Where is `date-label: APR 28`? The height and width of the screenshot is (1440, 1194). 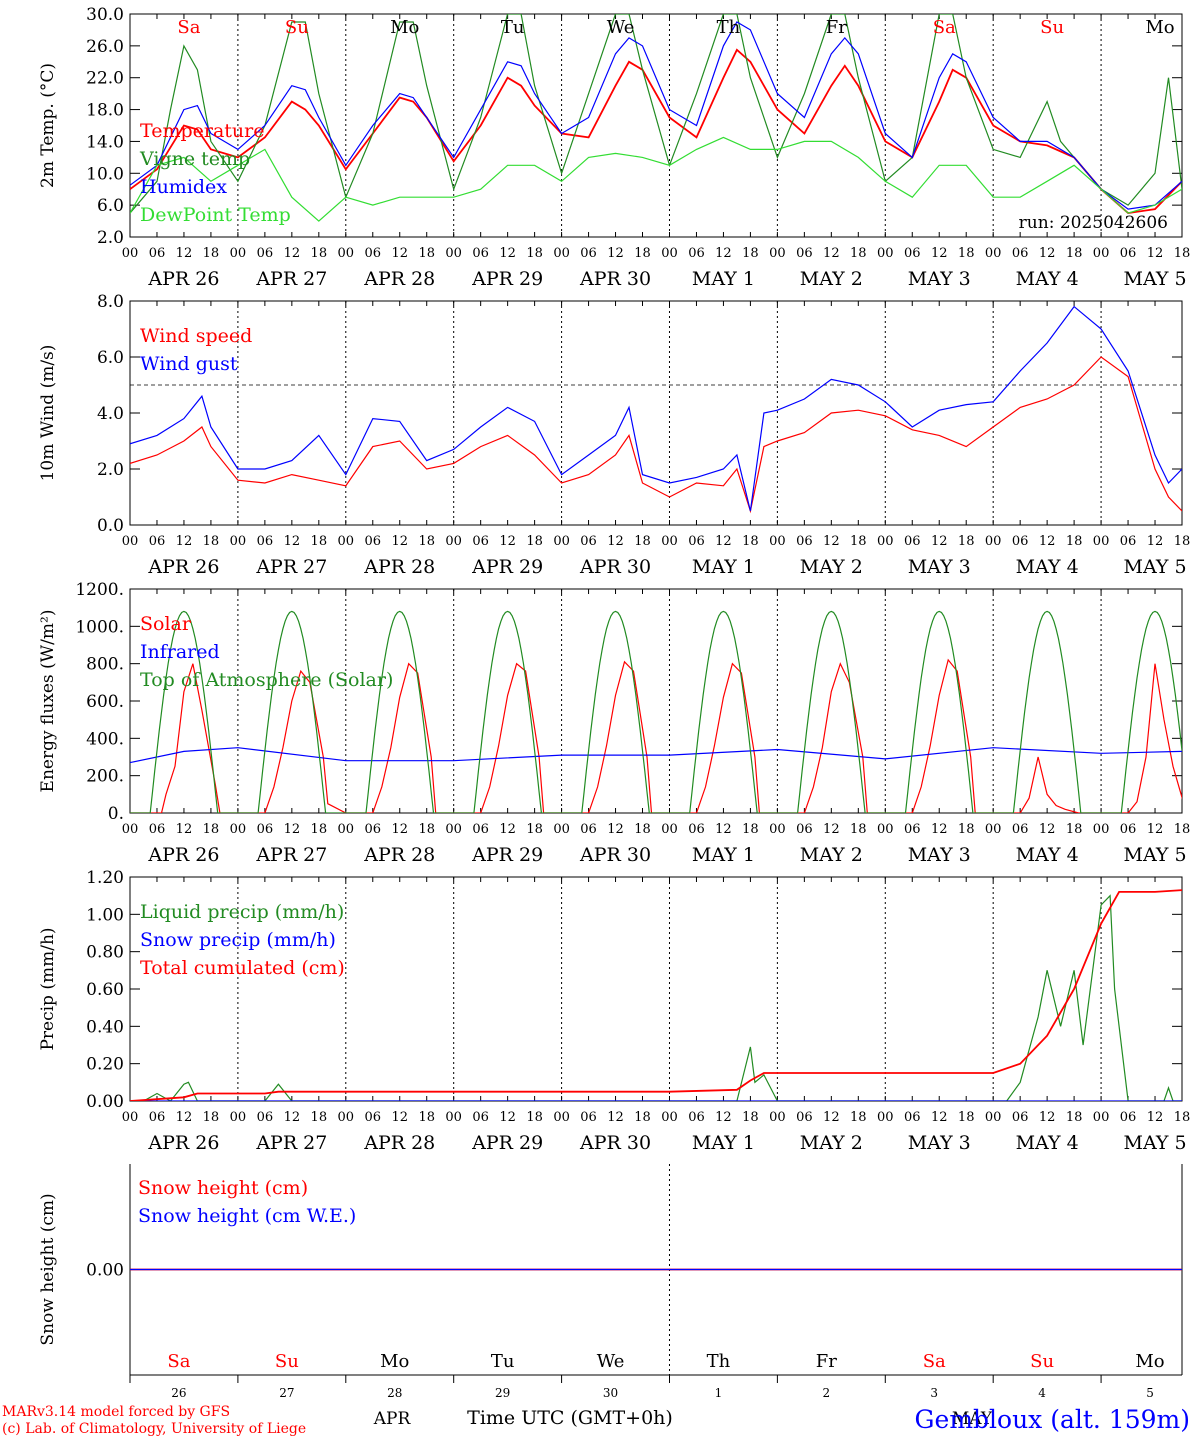 date-label: APR 28 is located at coordinates (399, 567).